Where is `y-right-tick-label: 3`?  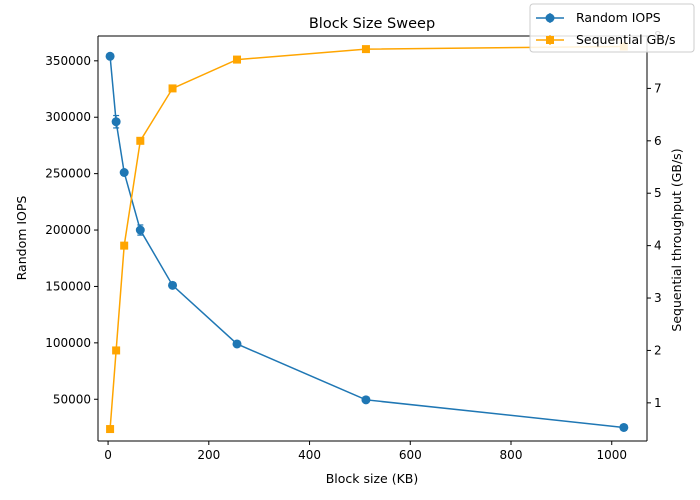 y-right-tick-label: 3 is located at coordinates (658, 298).